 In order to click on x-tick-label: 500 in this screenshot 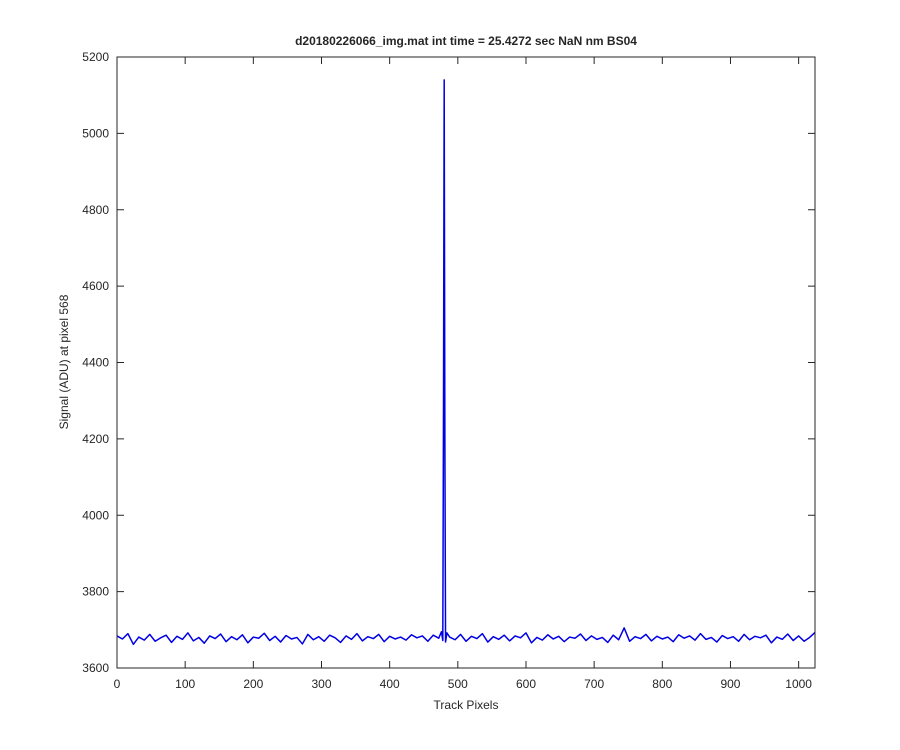, I will do `click(458, 684)`.